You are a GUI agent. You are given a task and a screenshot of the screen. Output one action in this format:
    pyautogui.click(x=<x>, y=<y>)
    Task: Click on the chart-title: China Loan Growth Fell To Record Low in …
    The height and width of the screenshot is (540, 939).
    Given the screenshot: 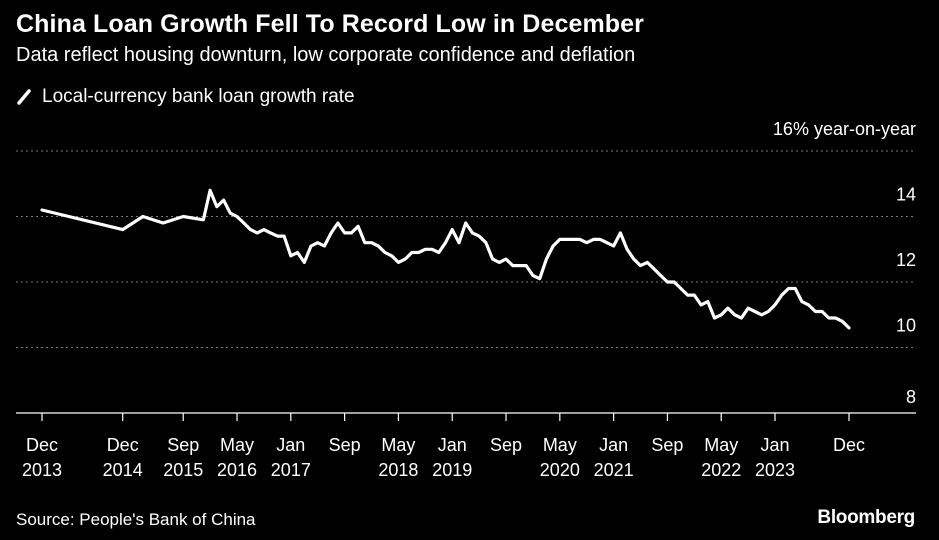 What is the action you would take?
    pyautogui.click(x=330, y=24)
    